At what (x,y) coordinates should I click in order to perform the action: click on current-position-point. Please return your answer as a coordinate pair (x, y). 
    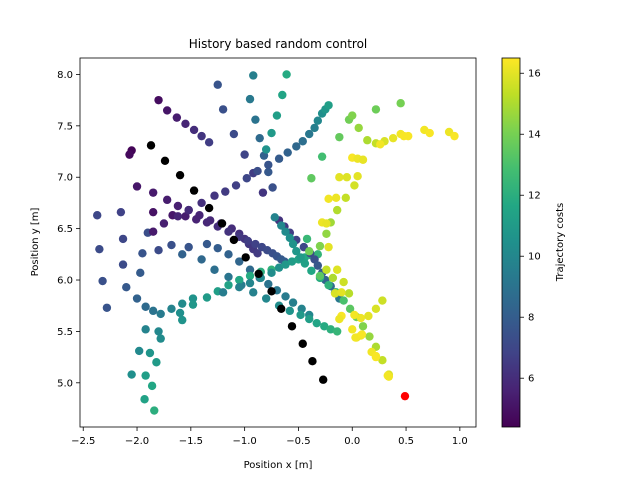
    Looking at the image, I should click on (405, 396).